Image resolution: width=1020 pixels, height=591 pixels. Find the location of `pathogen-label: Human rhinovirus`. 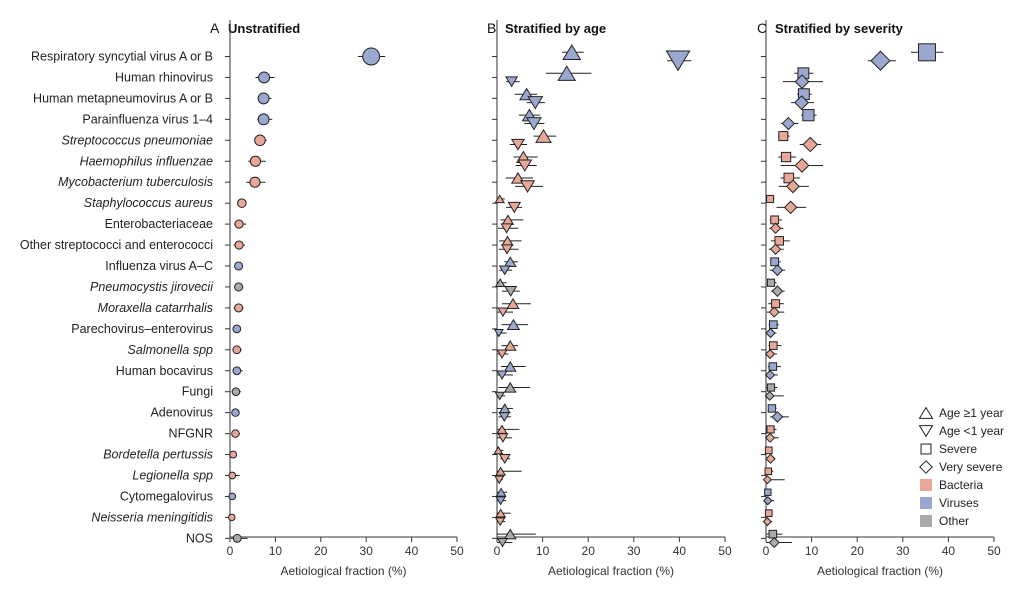

pathogen-label: Human rhinovirus is located at coordinates (164, 77).